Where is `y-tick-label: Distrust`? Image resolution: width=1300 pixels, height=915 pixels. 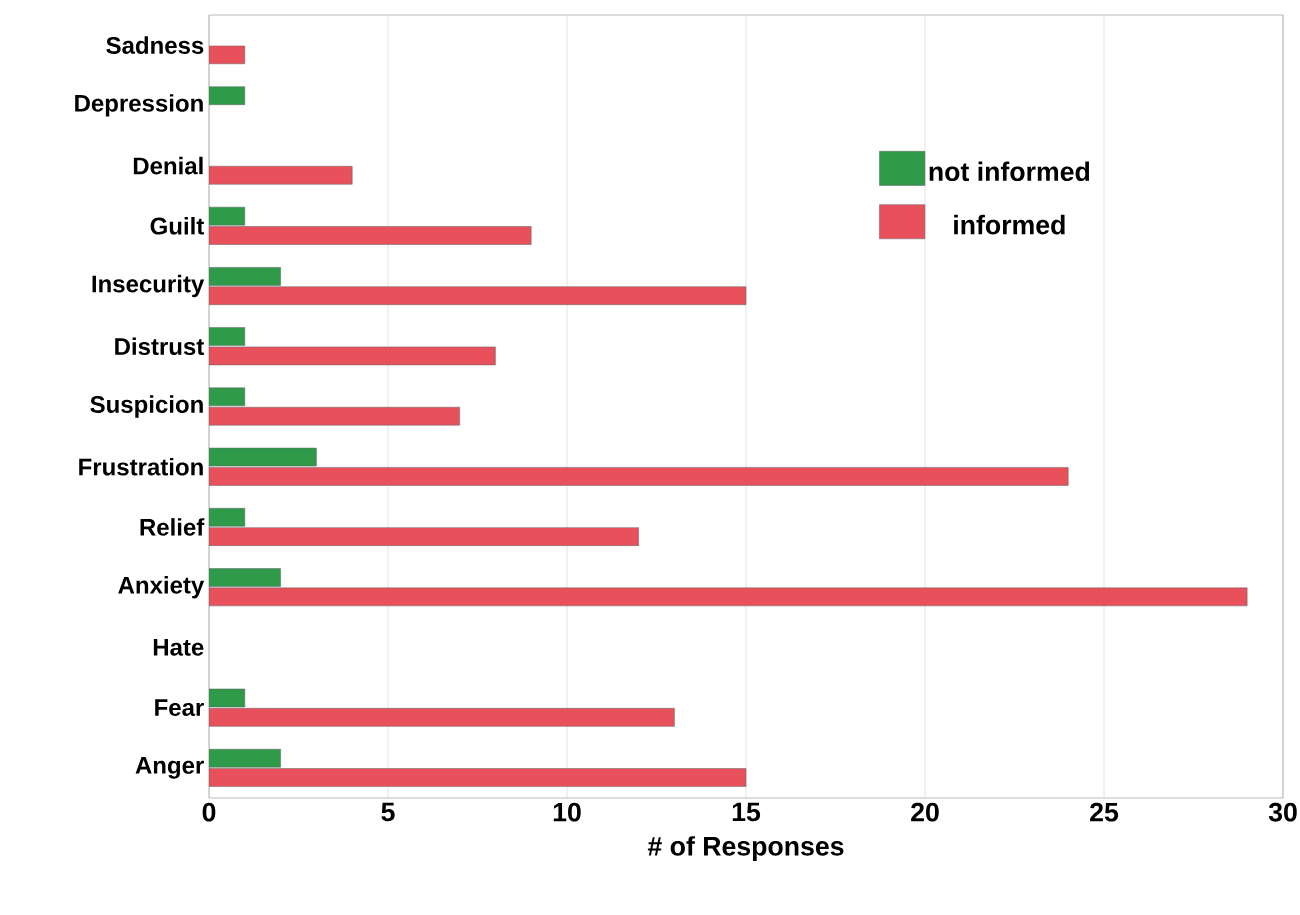 y-tick-label: Distrust is located at coordinates (159, 346).